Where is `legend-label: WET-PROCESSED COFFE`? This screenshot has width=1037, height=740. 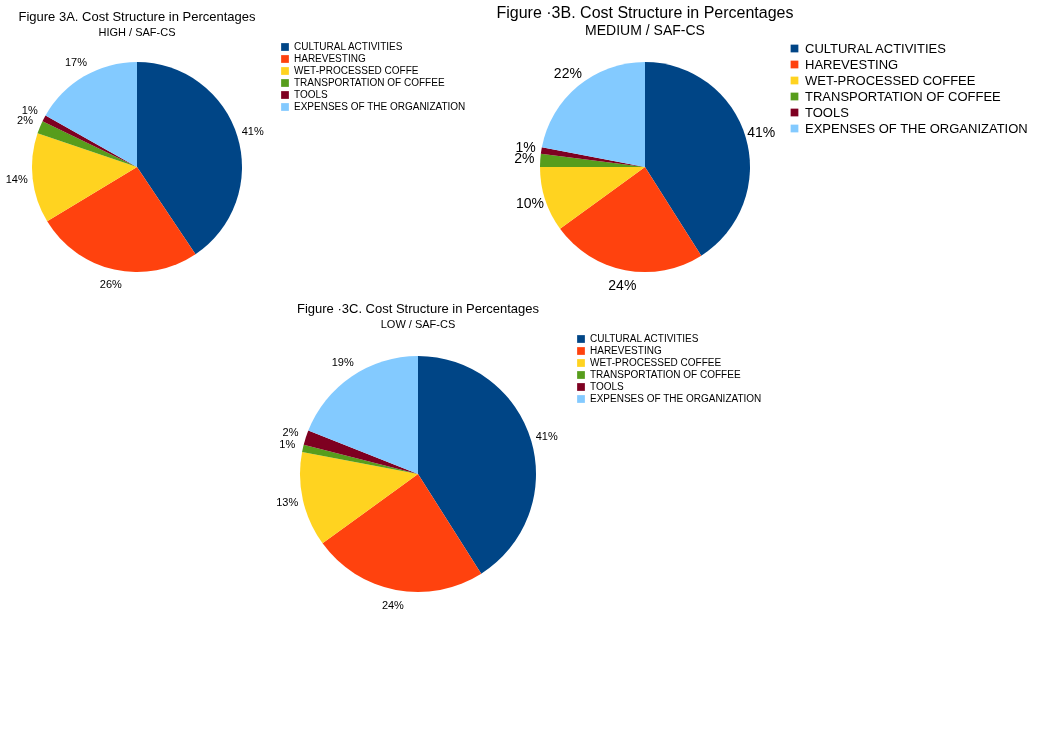 legend-label: WET-PROCESSED COFFE is located at coordinates (356, 70).